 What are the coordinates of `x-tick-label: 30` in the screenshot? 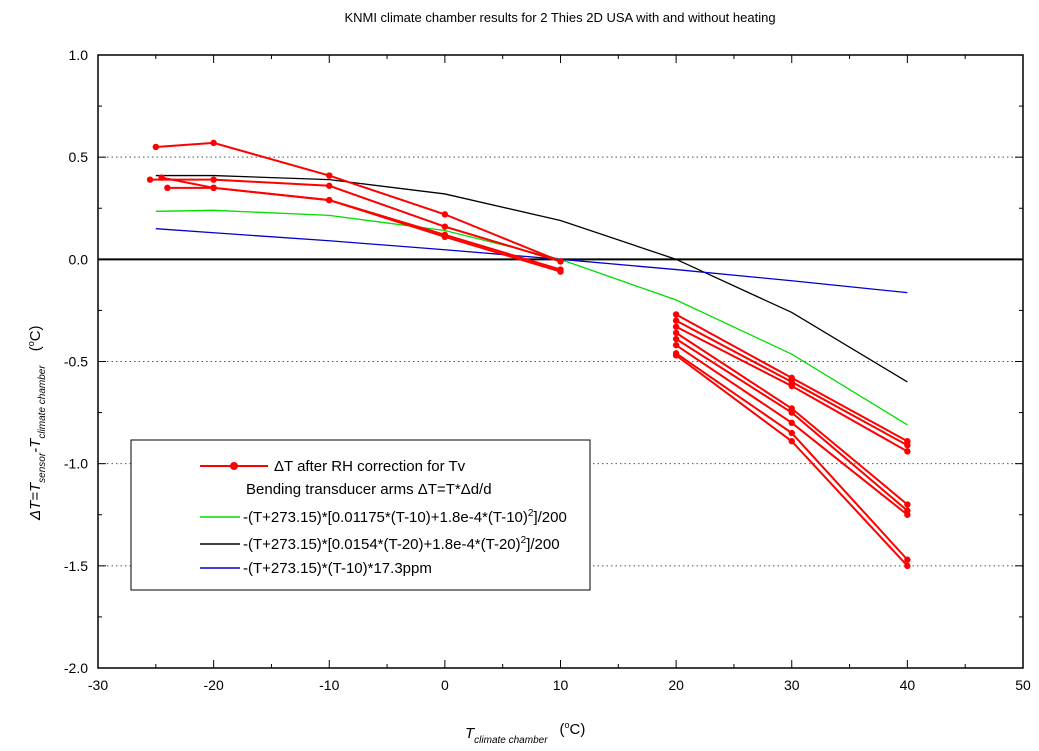 It's located at (792, 685).